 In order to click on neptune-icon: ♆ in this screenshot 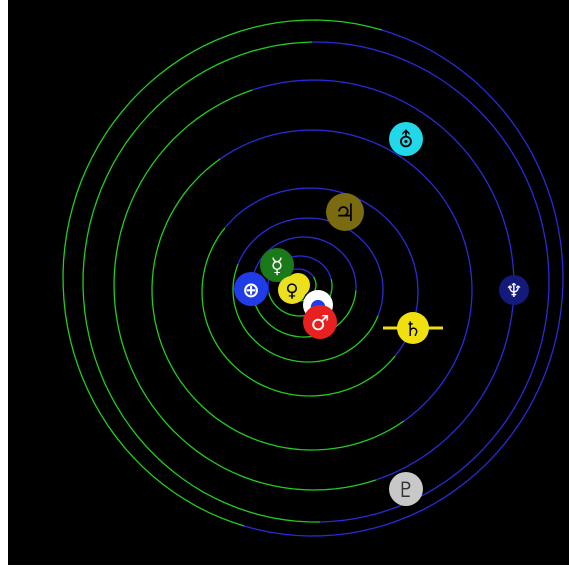, I will do `click(513, 291)`.